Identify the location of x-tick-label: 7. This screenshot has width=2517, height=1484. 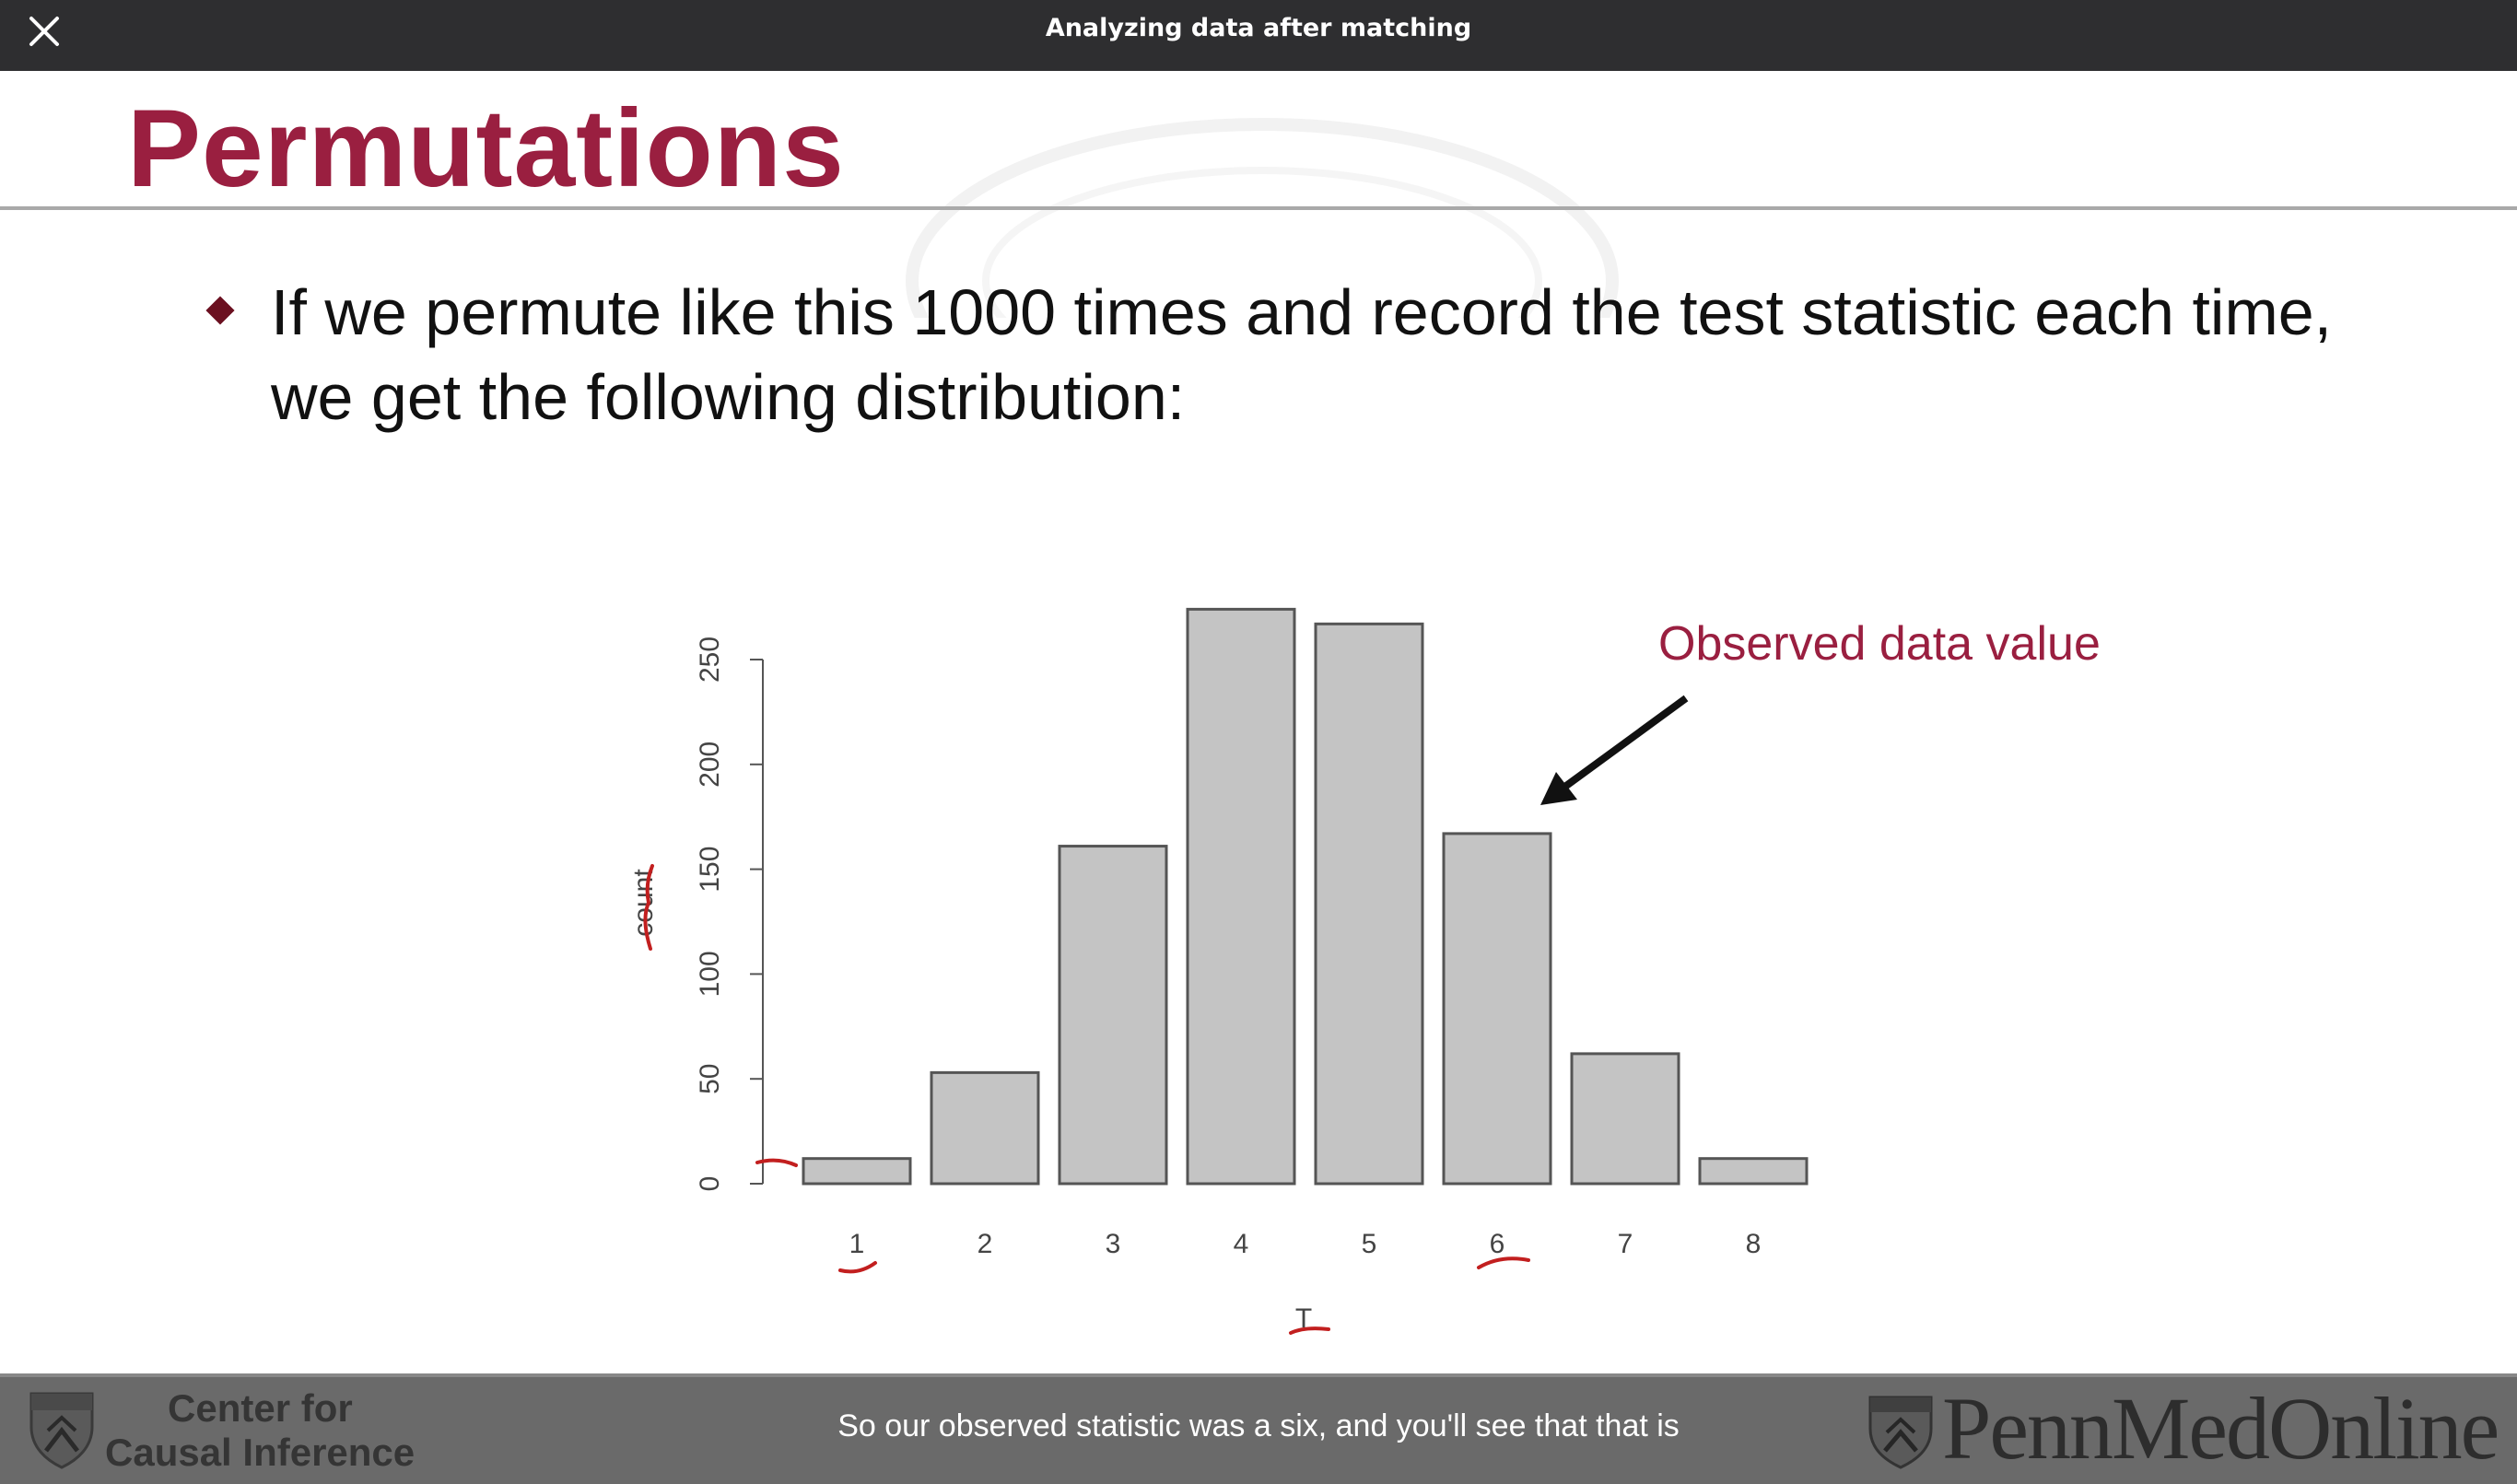
(1625, 1244).